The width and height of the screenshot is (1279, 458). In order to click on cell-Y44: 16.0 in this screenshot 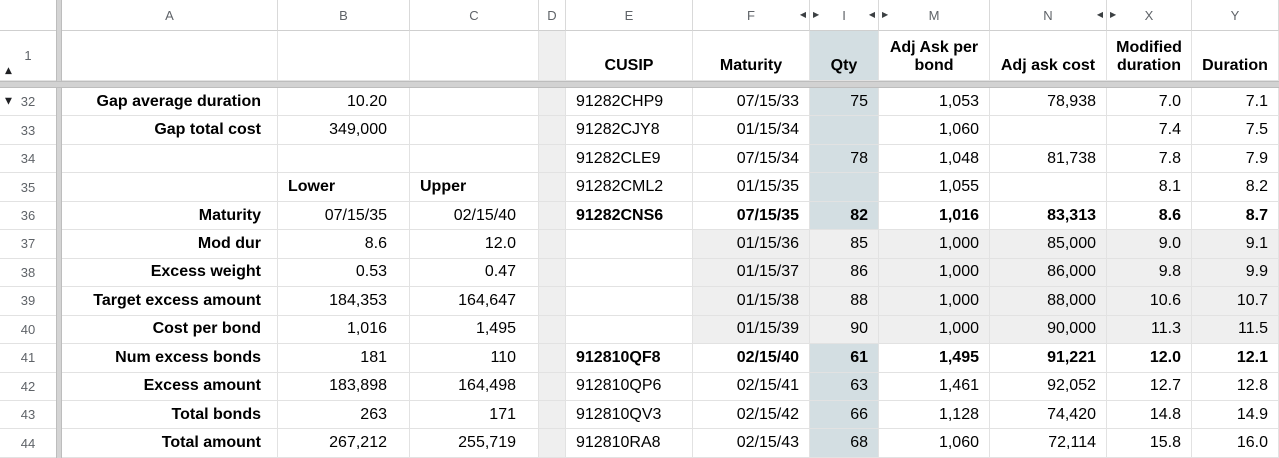, I will do `click(1235, 443)`.